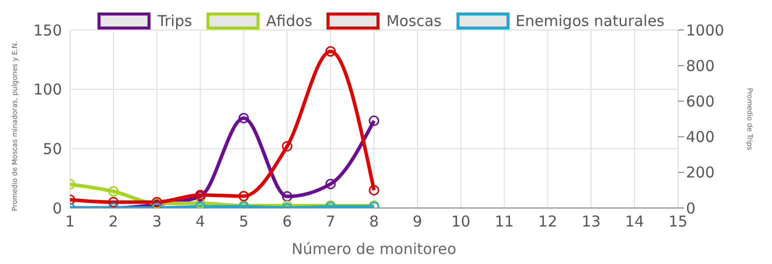 The height and width of the screenshot is (264, 772). What do you see at coordinates (700, 101) in the screenshot?
I see `y2-tick-label: 600` at bounding box center [700, 101].